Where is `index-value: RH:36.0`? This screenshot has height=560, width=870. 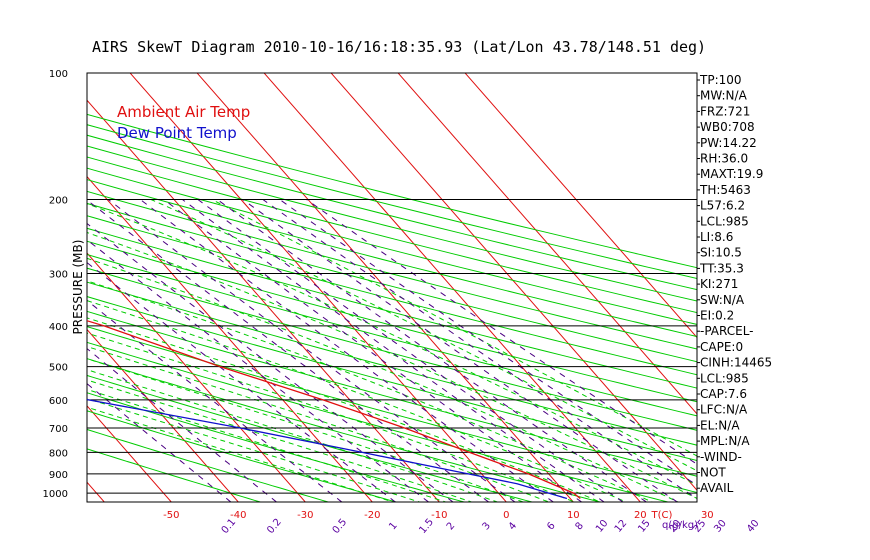
index-value: RH:36.0 is located at coordinates (724, 159).